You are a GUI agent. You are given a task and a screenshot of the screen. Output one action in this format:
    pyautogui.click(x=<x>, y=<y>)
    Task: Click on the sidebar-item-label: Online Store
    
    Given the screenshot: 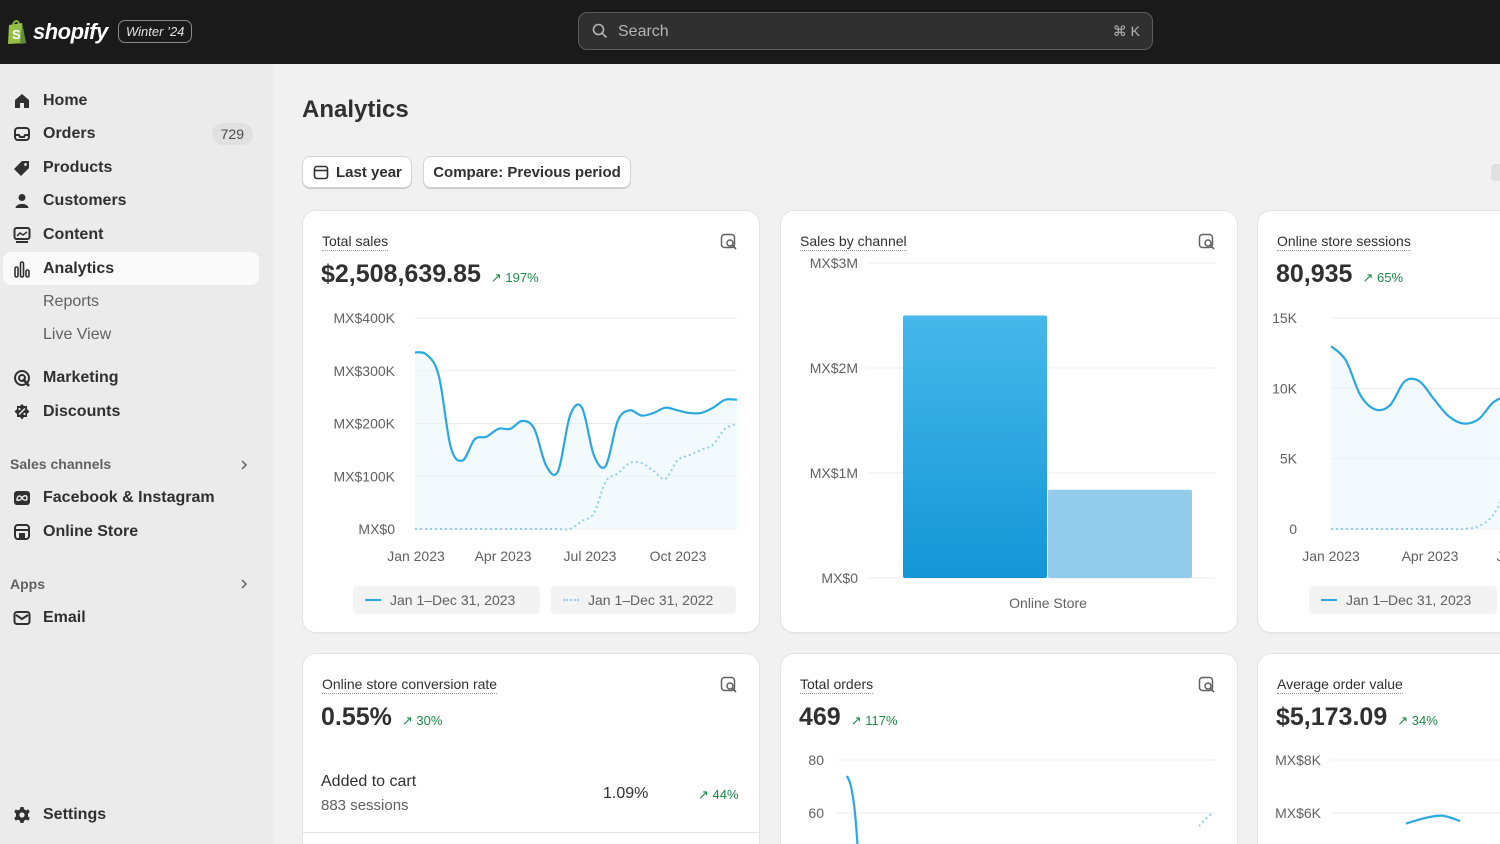 What is the action you would take?
    pyautogui.click(x=91, y=531)
    